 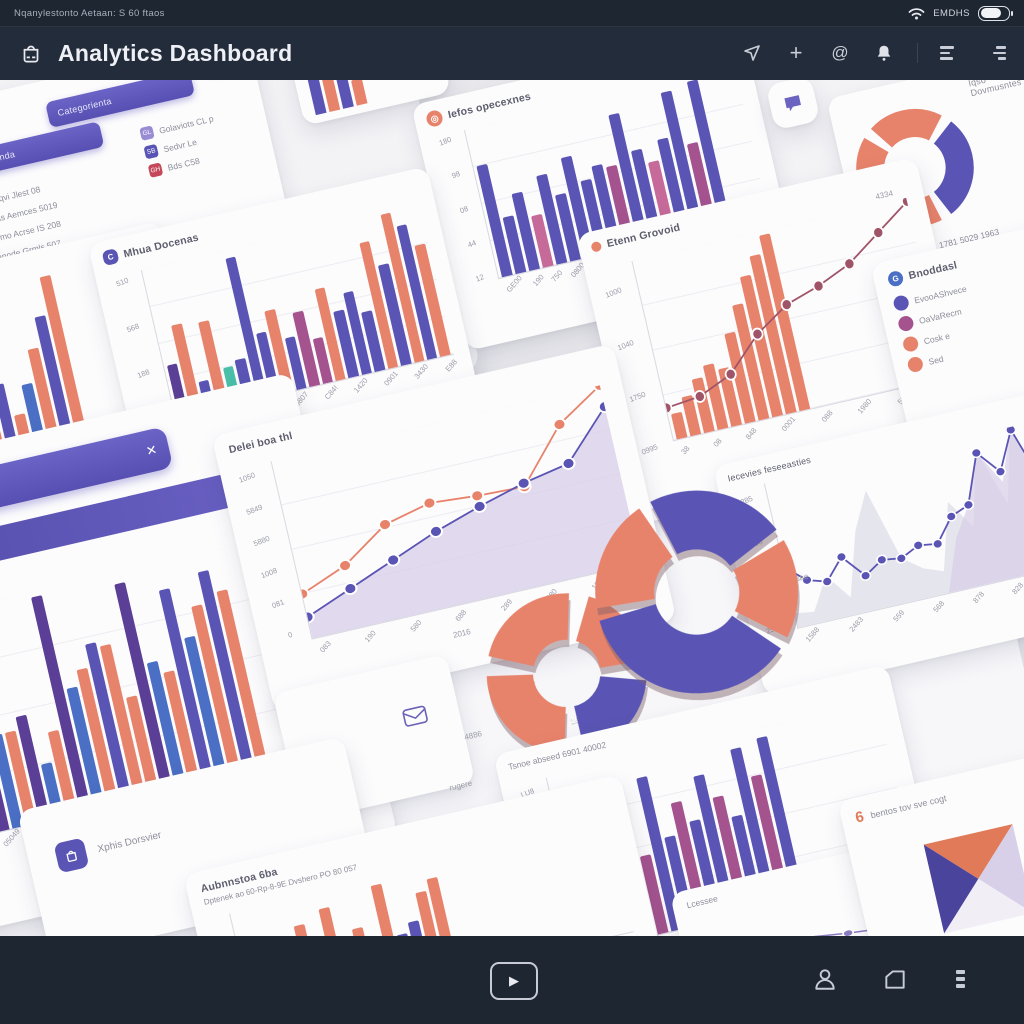 I want to click on axis-label: 180, so click(x=446, y=141).